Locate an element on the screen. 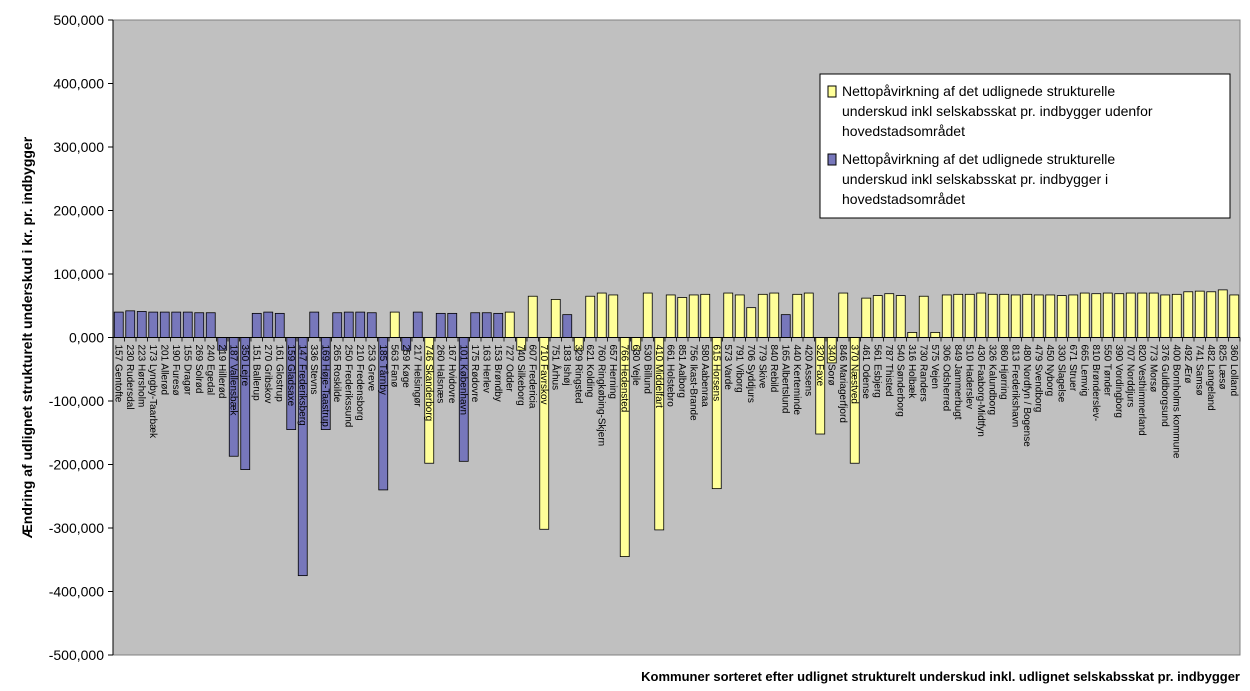 Image resolution: width=1250 pixels, height=691 pixels. legend-box is located at coordinates (1025, 146).